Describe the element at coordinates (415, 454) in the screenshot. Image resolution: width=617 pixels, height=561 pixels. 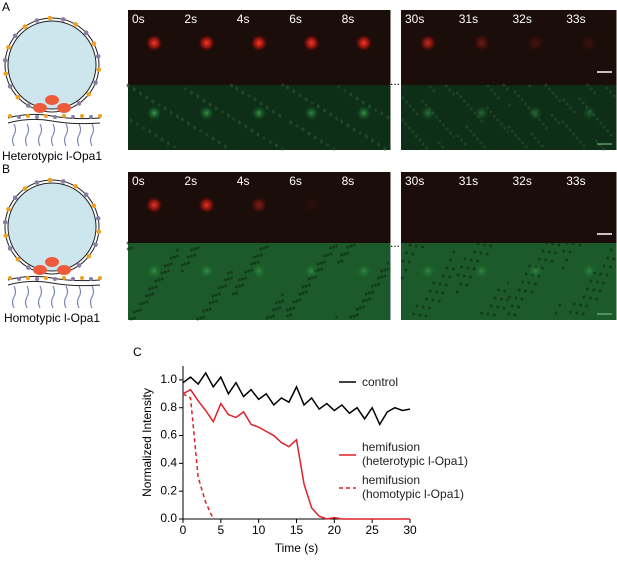
I see `legend-label: hemifusion (heterotypic l-Opa1)` at that location.